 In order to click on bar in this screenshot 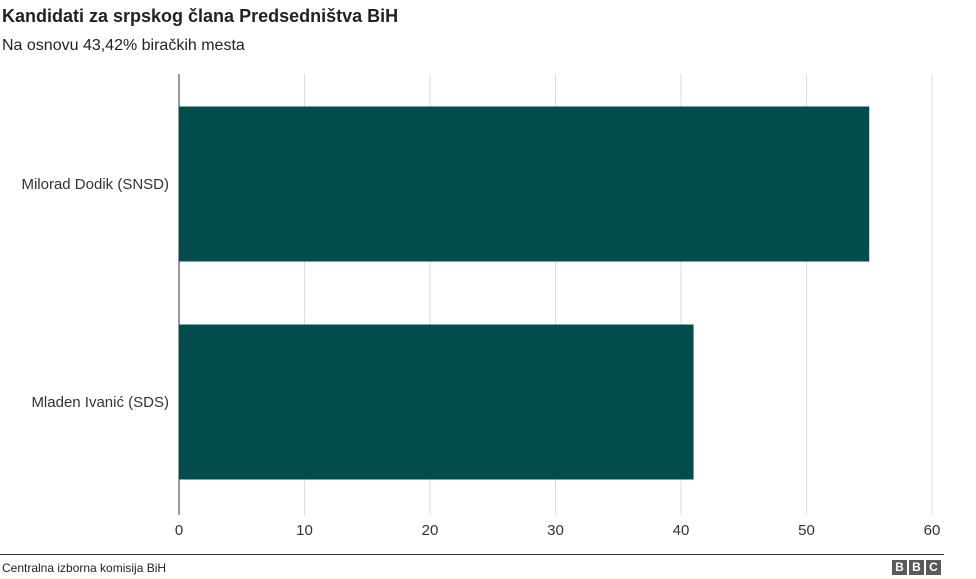, I will do `click(436, 402)`.